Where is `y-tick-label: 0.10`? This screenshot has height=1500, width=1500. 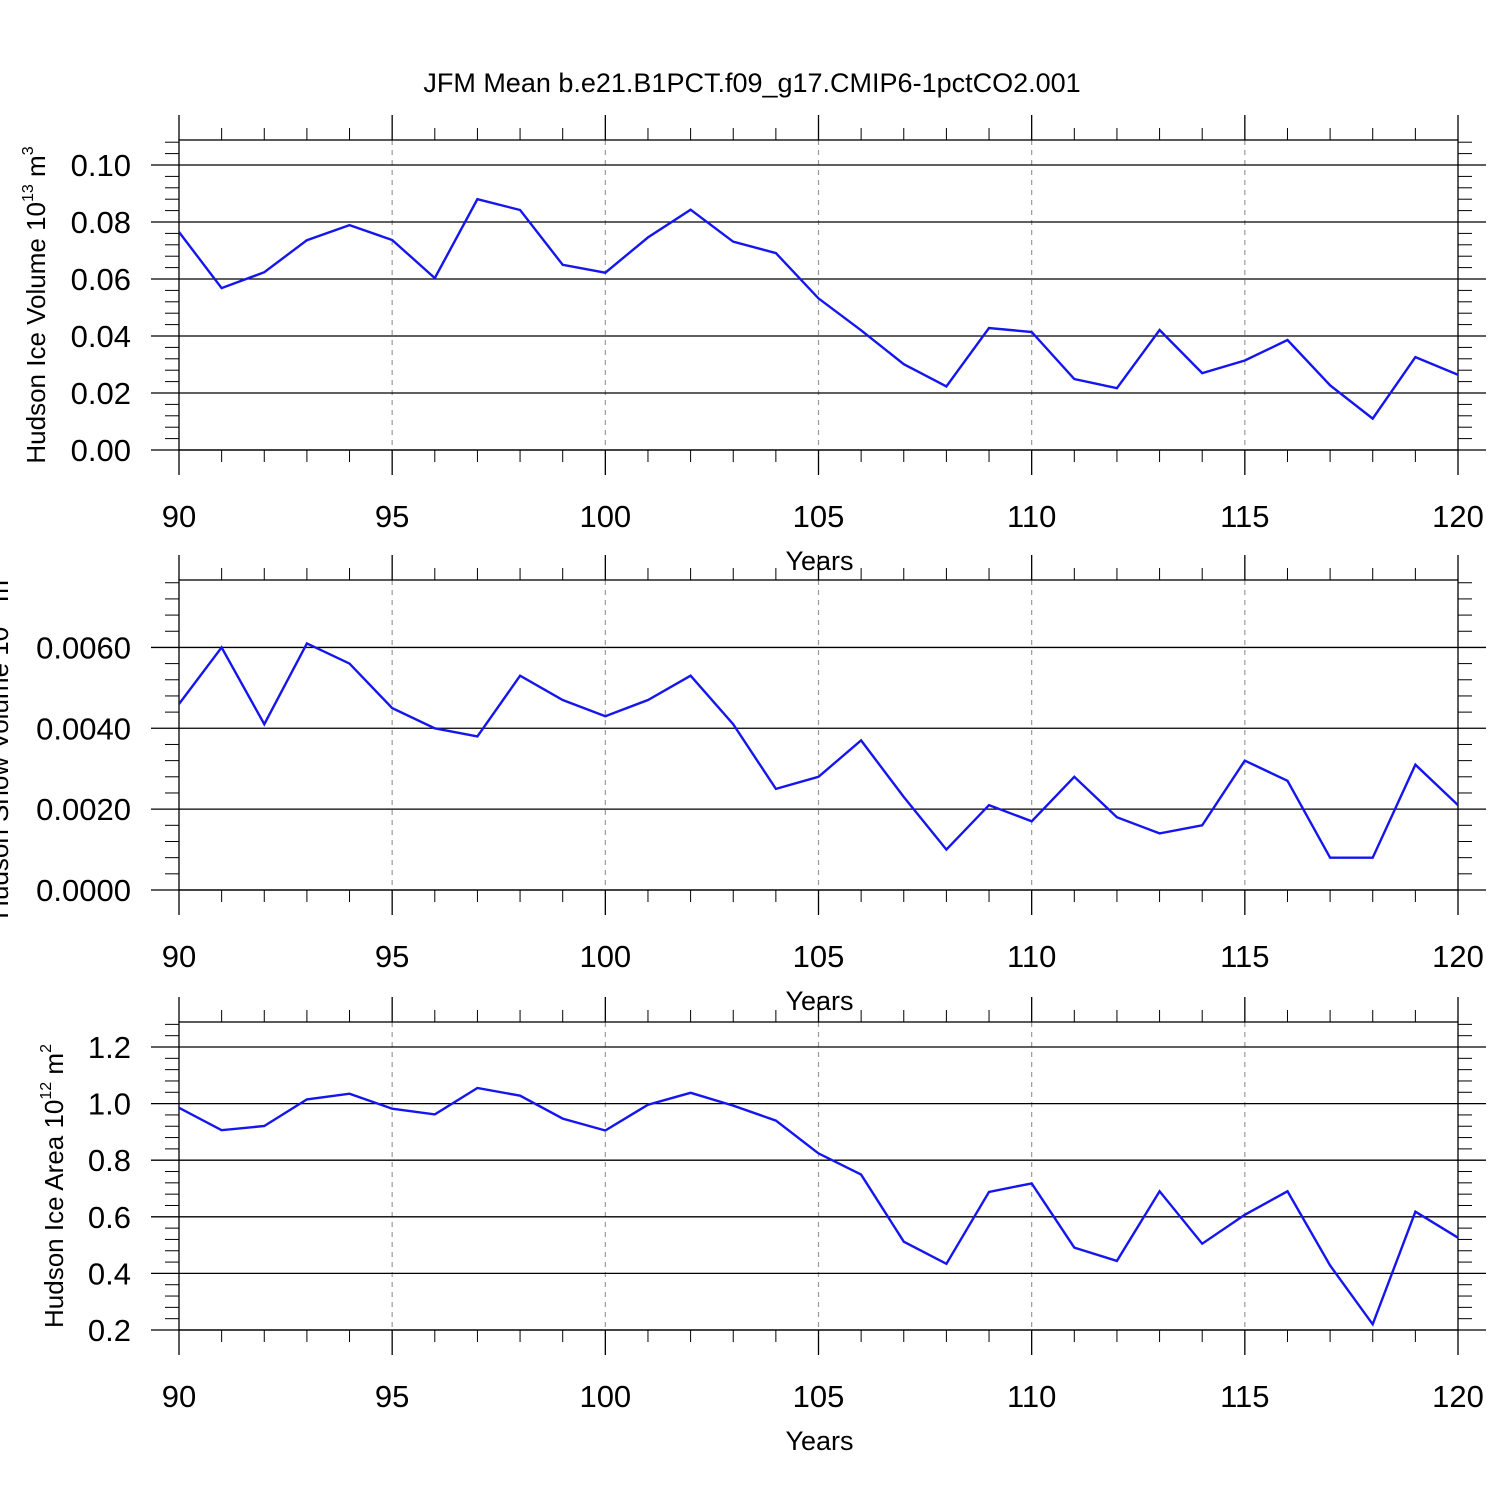
y-tick-label: 0.10 is located at coordinates (101, 165).